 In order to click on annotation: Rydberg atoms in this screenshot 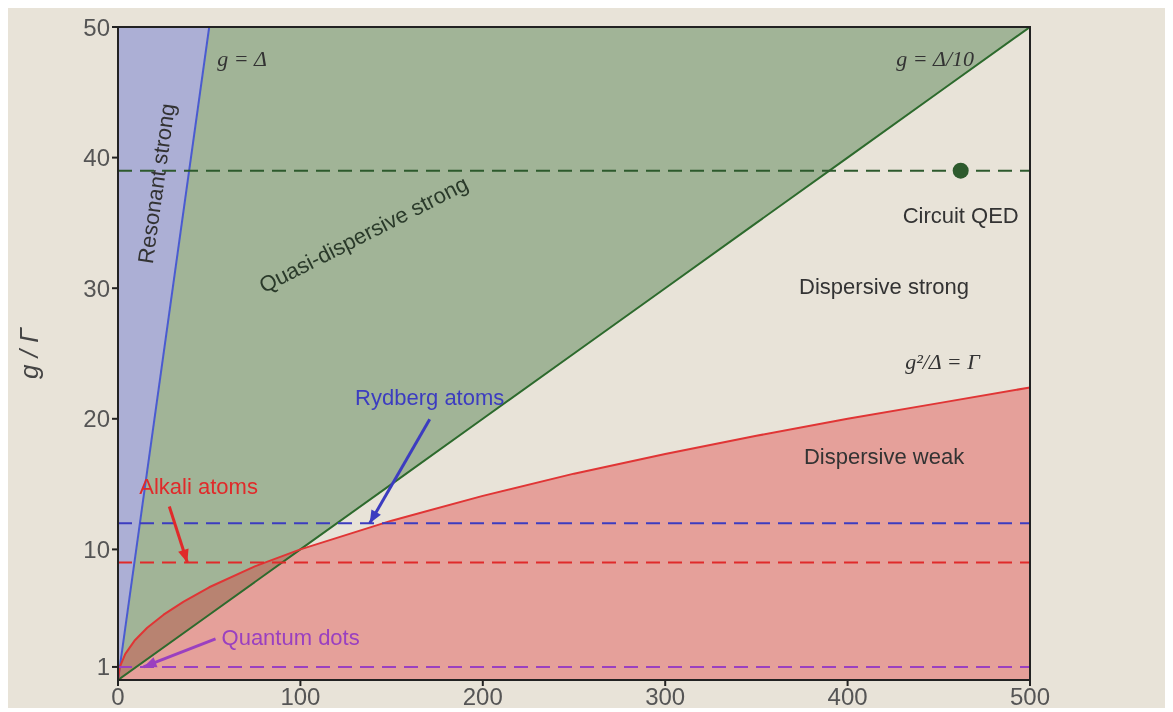, I will do `click(430, 398)`.